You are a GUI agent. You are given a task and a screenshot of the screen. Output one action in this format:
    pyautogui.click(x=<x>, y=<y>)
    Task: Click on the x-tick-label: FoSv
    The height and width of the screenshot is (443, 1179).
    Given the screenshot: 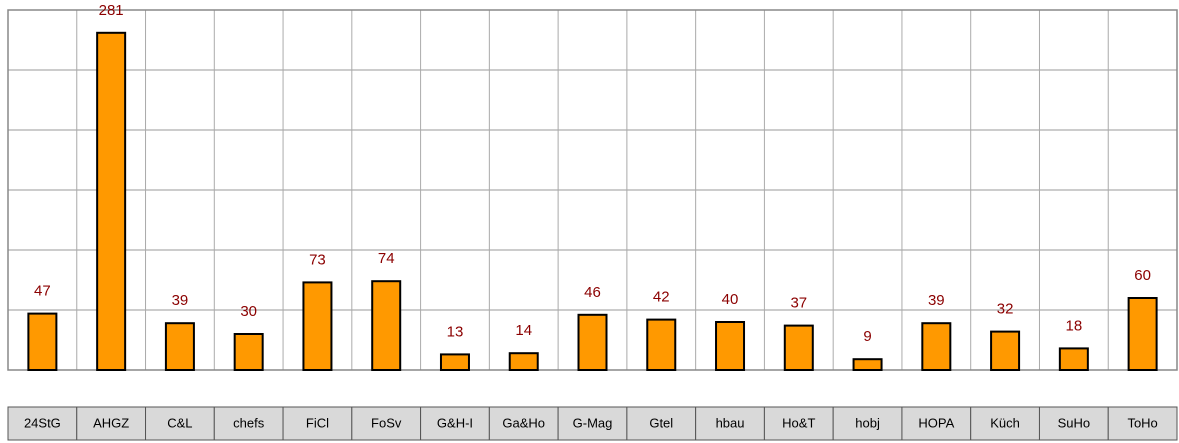 What is the action you would take?
    pyautogui.click(x=386, y=422)
    